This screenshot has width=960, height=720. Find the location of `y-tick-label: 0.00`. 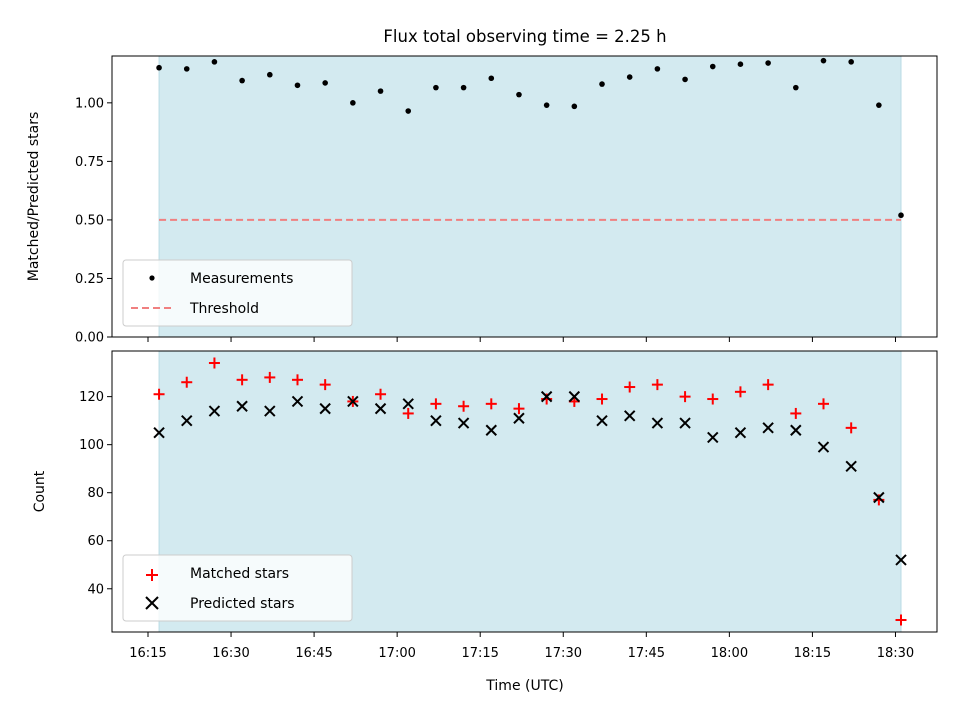

y-tick-label: 0.00 is located at coordinates (89, 338).